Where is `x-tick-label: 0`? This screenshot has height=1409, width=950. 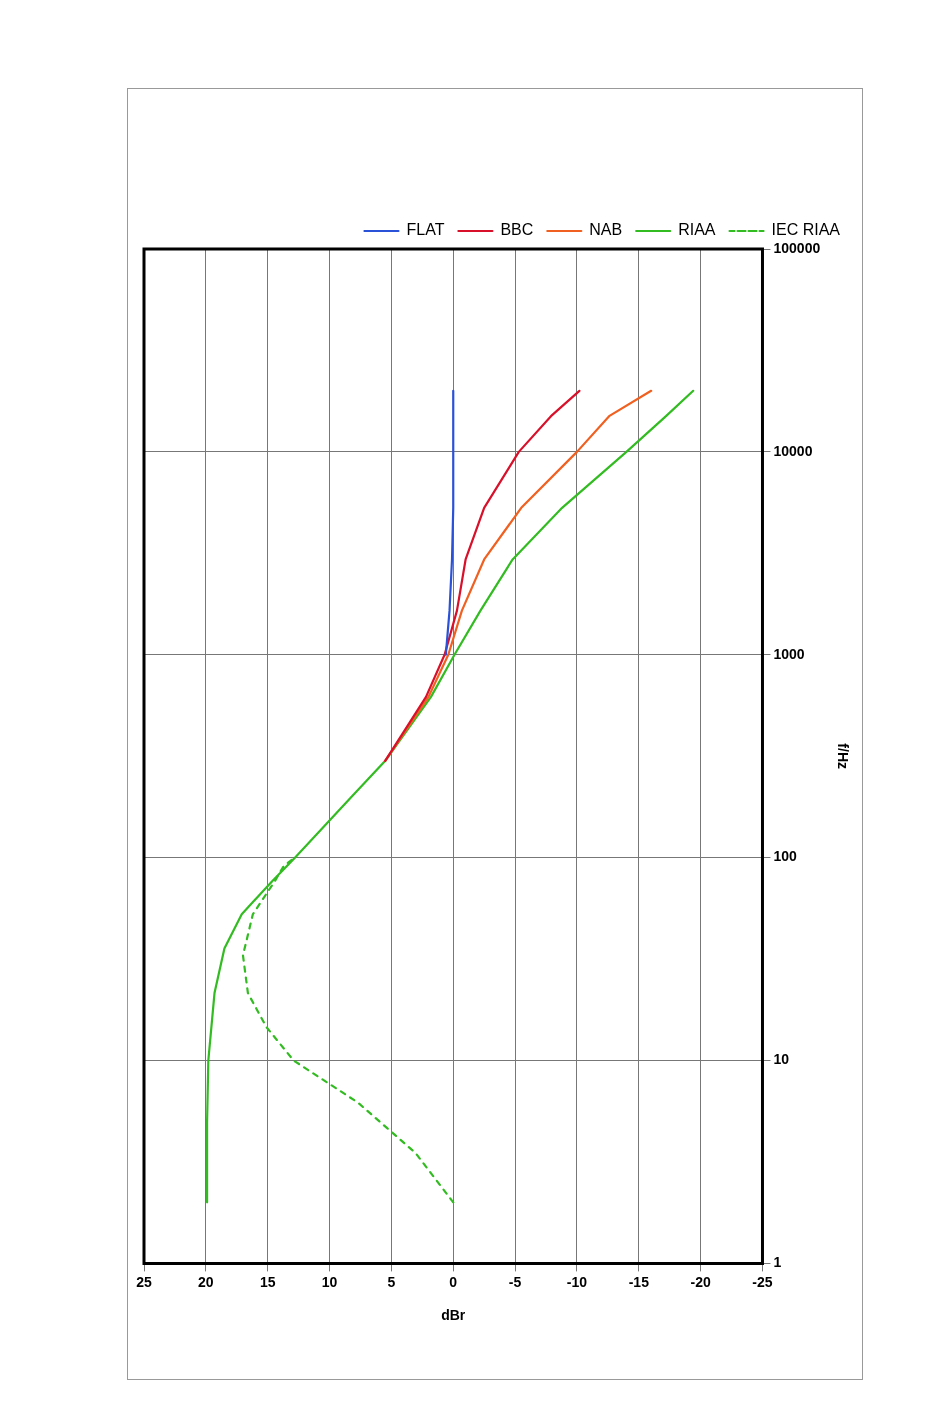
x-tick-label: 0 is located at coordinates (453, 1281).